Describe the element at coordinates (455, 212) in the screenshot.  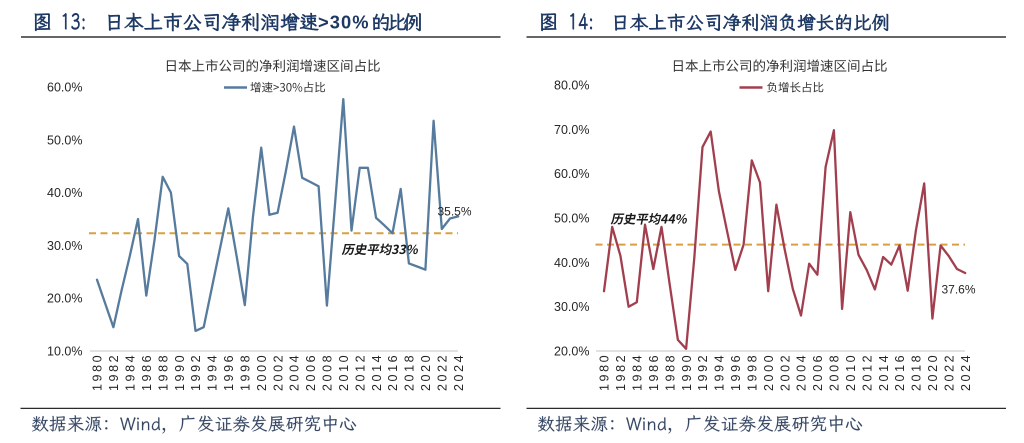
I see `svg-text: 35.5%` at that location.